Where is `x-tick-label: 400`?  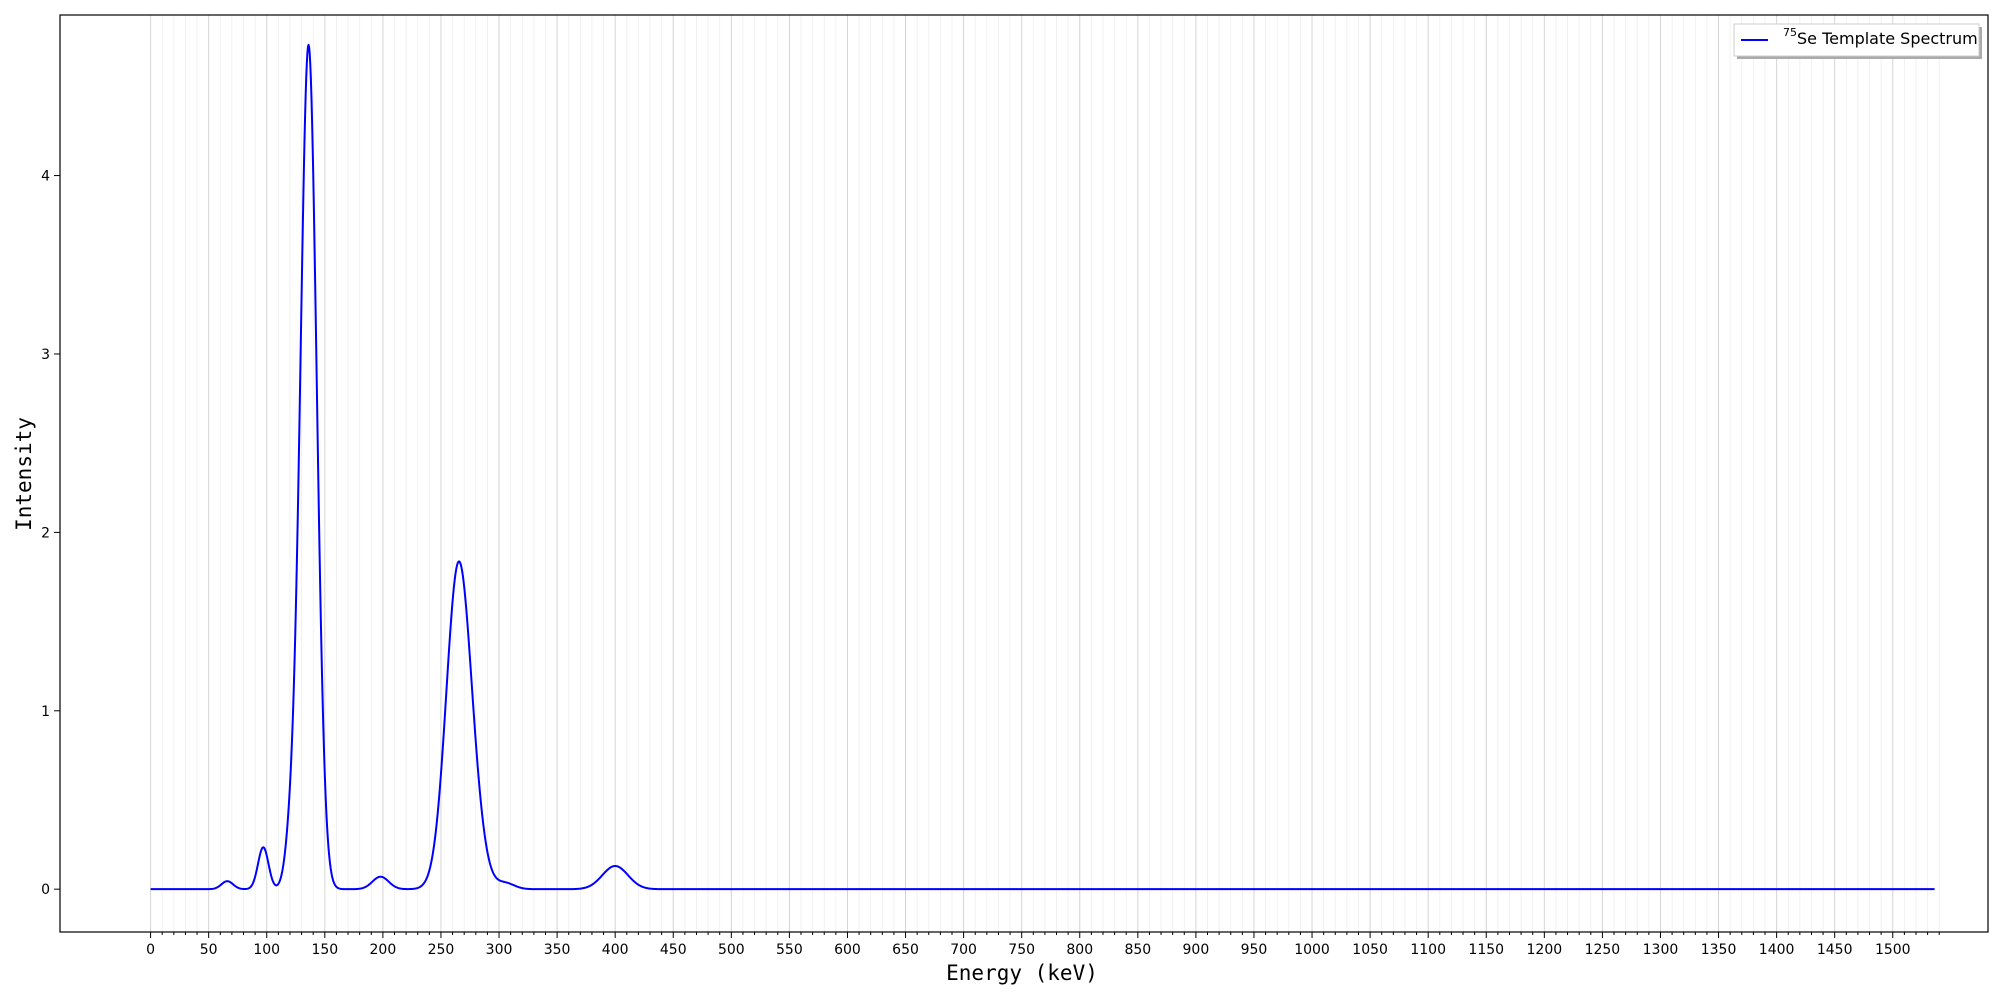
x-tick-label: 400 is located at coordinates (615, 950).